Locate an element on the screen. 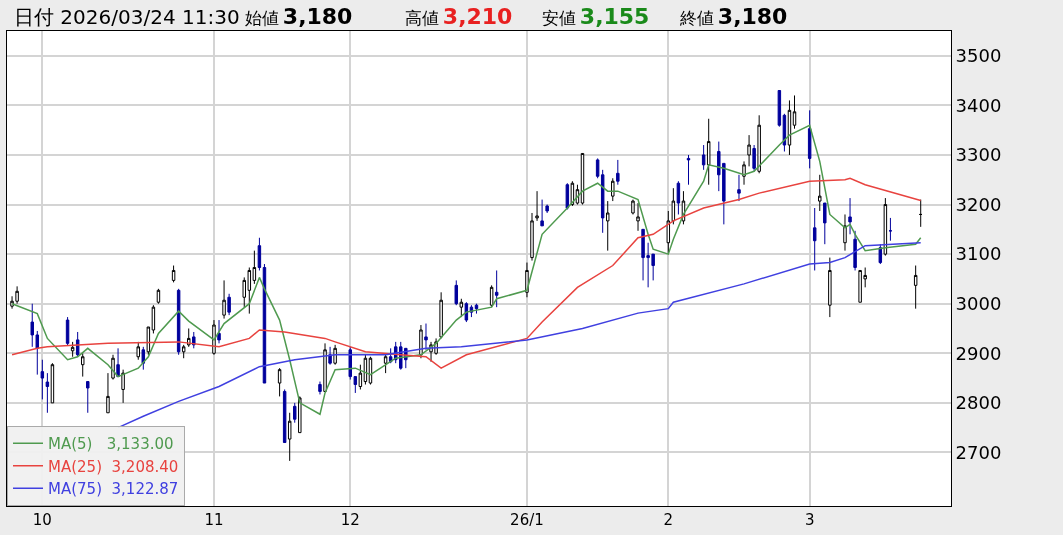 This screenshot has height=535, width=1063. text: 日付 2026/03/24 11:30 is located at coordinates (127, 17).